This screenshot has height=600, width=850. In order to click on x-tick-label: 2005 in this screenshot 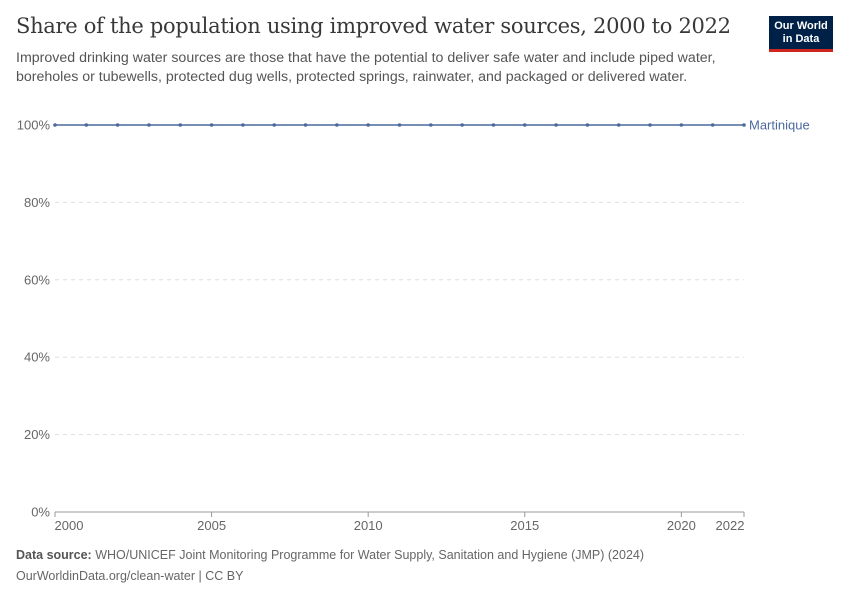, I will do `click(211, 525)`.